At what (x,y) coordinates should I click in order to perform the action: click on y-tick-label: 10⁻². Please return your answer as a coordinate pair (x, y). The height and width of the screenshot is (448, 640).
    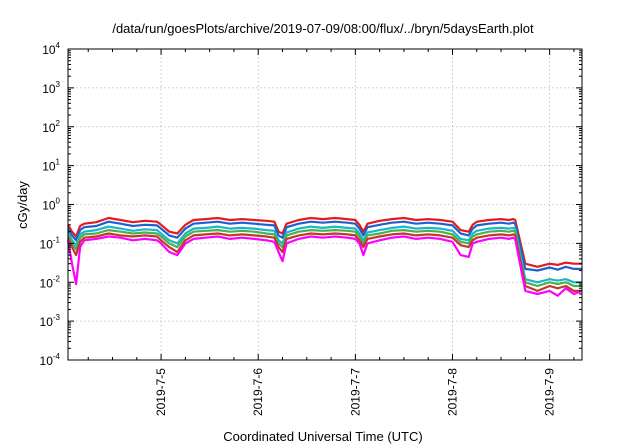
    Looking at the image, I should click on (50, 282).